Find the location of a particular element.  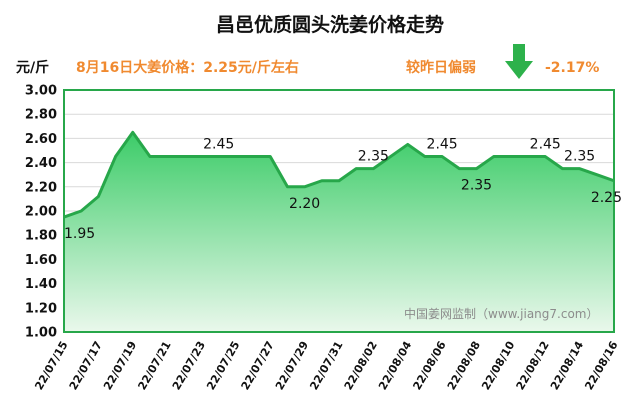

x-tick-label: 22/07/17 is located at coordinates (86, 365).